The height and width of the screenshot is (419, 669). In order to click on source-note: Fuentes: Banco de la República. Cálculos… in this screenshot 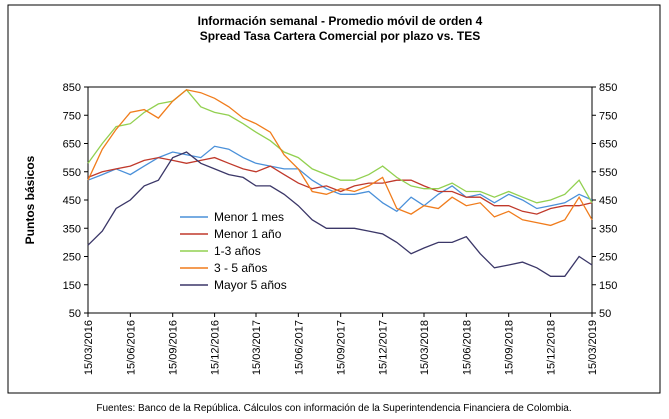, I will do `click(333, 408)`.